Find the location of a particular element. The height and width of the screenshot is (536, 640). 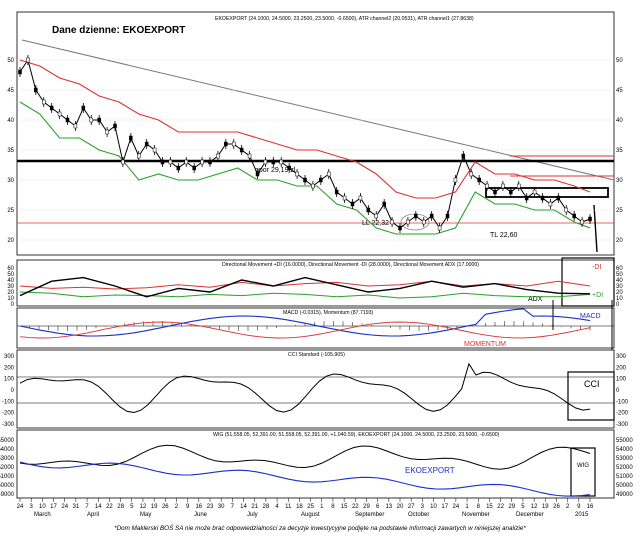

macd-panel-frame is located at coordinates (315, 328).